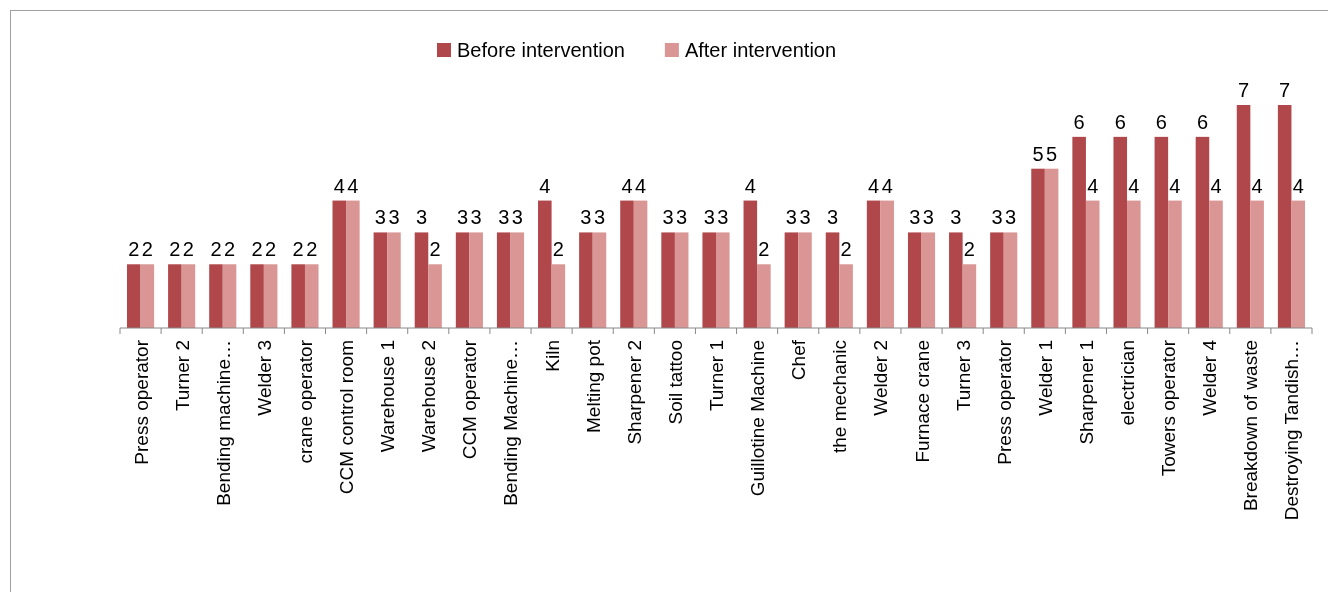 This screenshot has height=592, width=1328. Describe the element at coordinates (922, 401) in the screenshot. I see `x-tick-label: Furnace crane` at that location.